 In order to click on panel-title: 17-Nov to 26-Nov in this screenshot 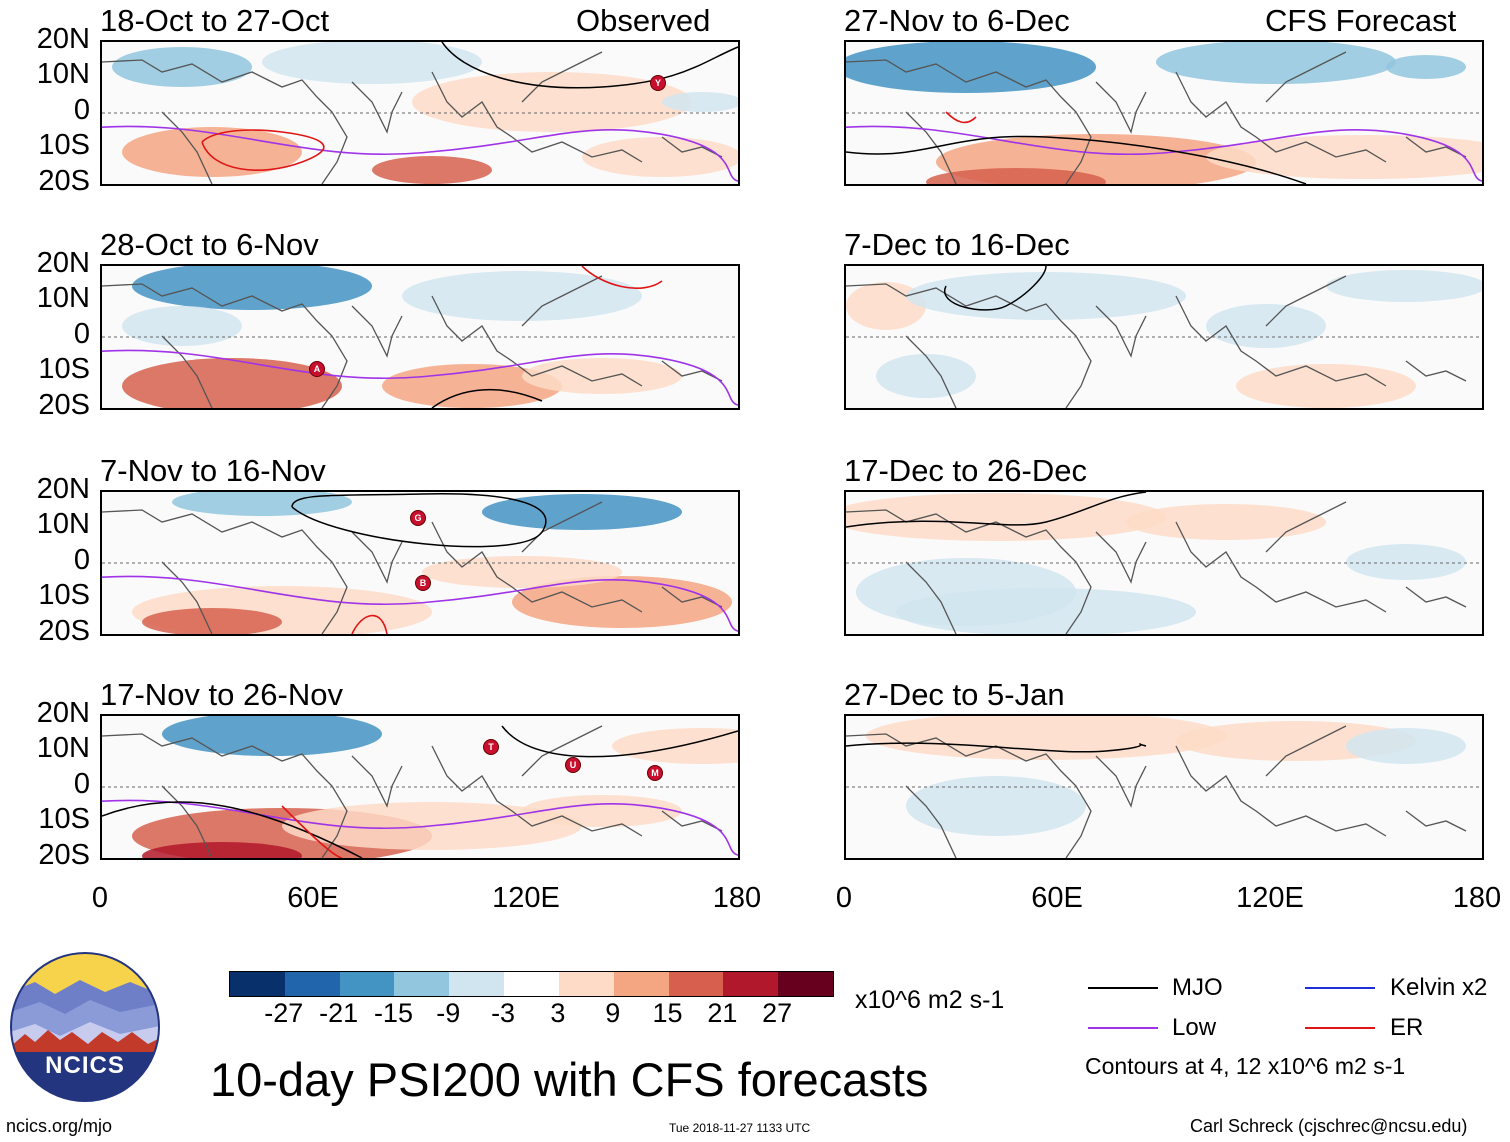, I will do `click(221, 694)`.